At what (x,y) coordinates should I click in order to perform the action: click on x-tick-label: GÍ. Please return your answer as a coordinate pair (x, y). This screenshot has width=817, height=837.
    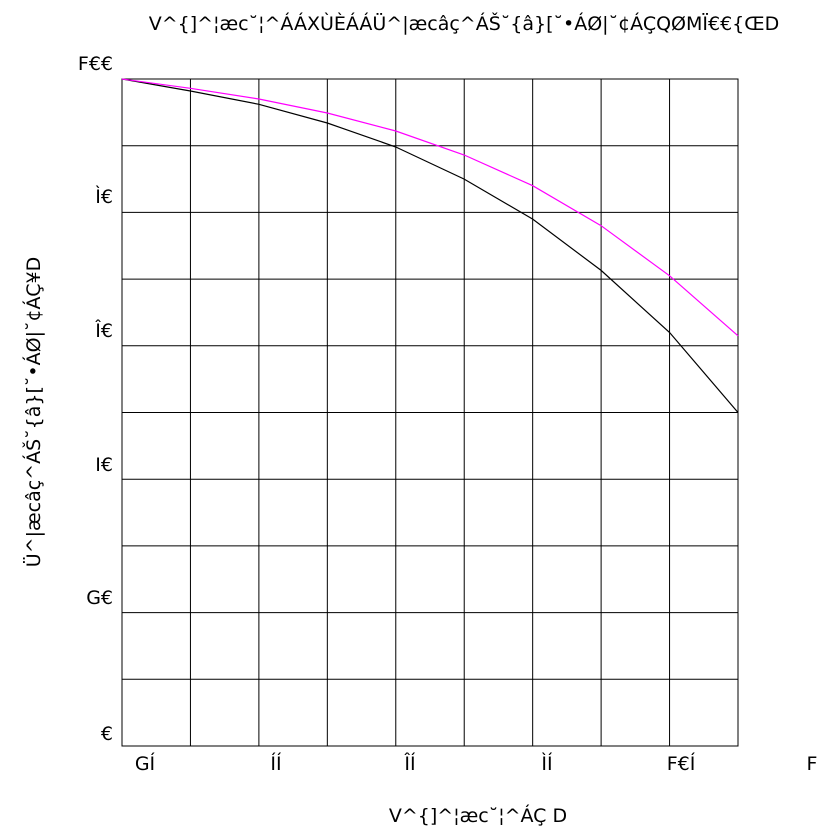
    Looking at the image, I should click on (145, 763).